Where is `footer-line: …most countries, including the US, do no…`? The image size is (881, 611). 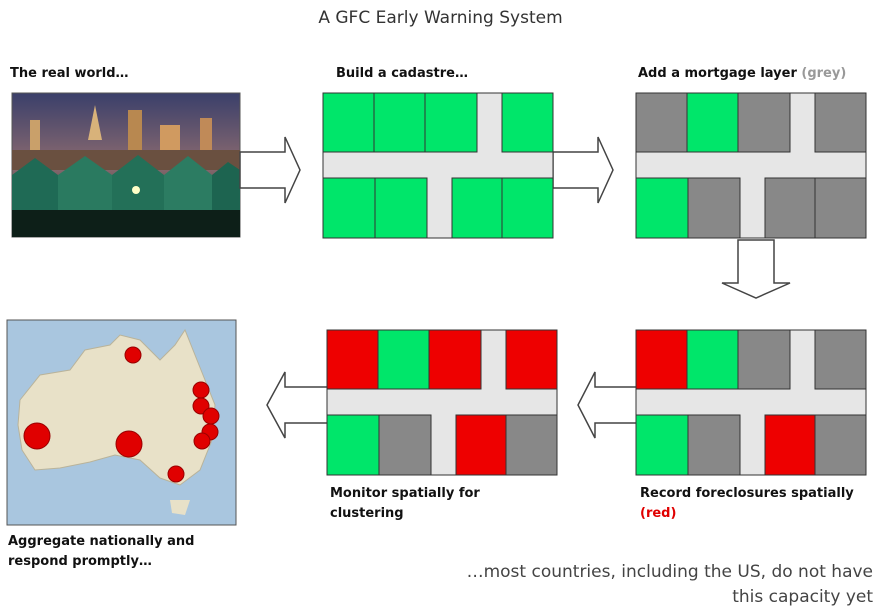 footer-line: …most countries, including the US, do no… is located at coordinates (669, 572).